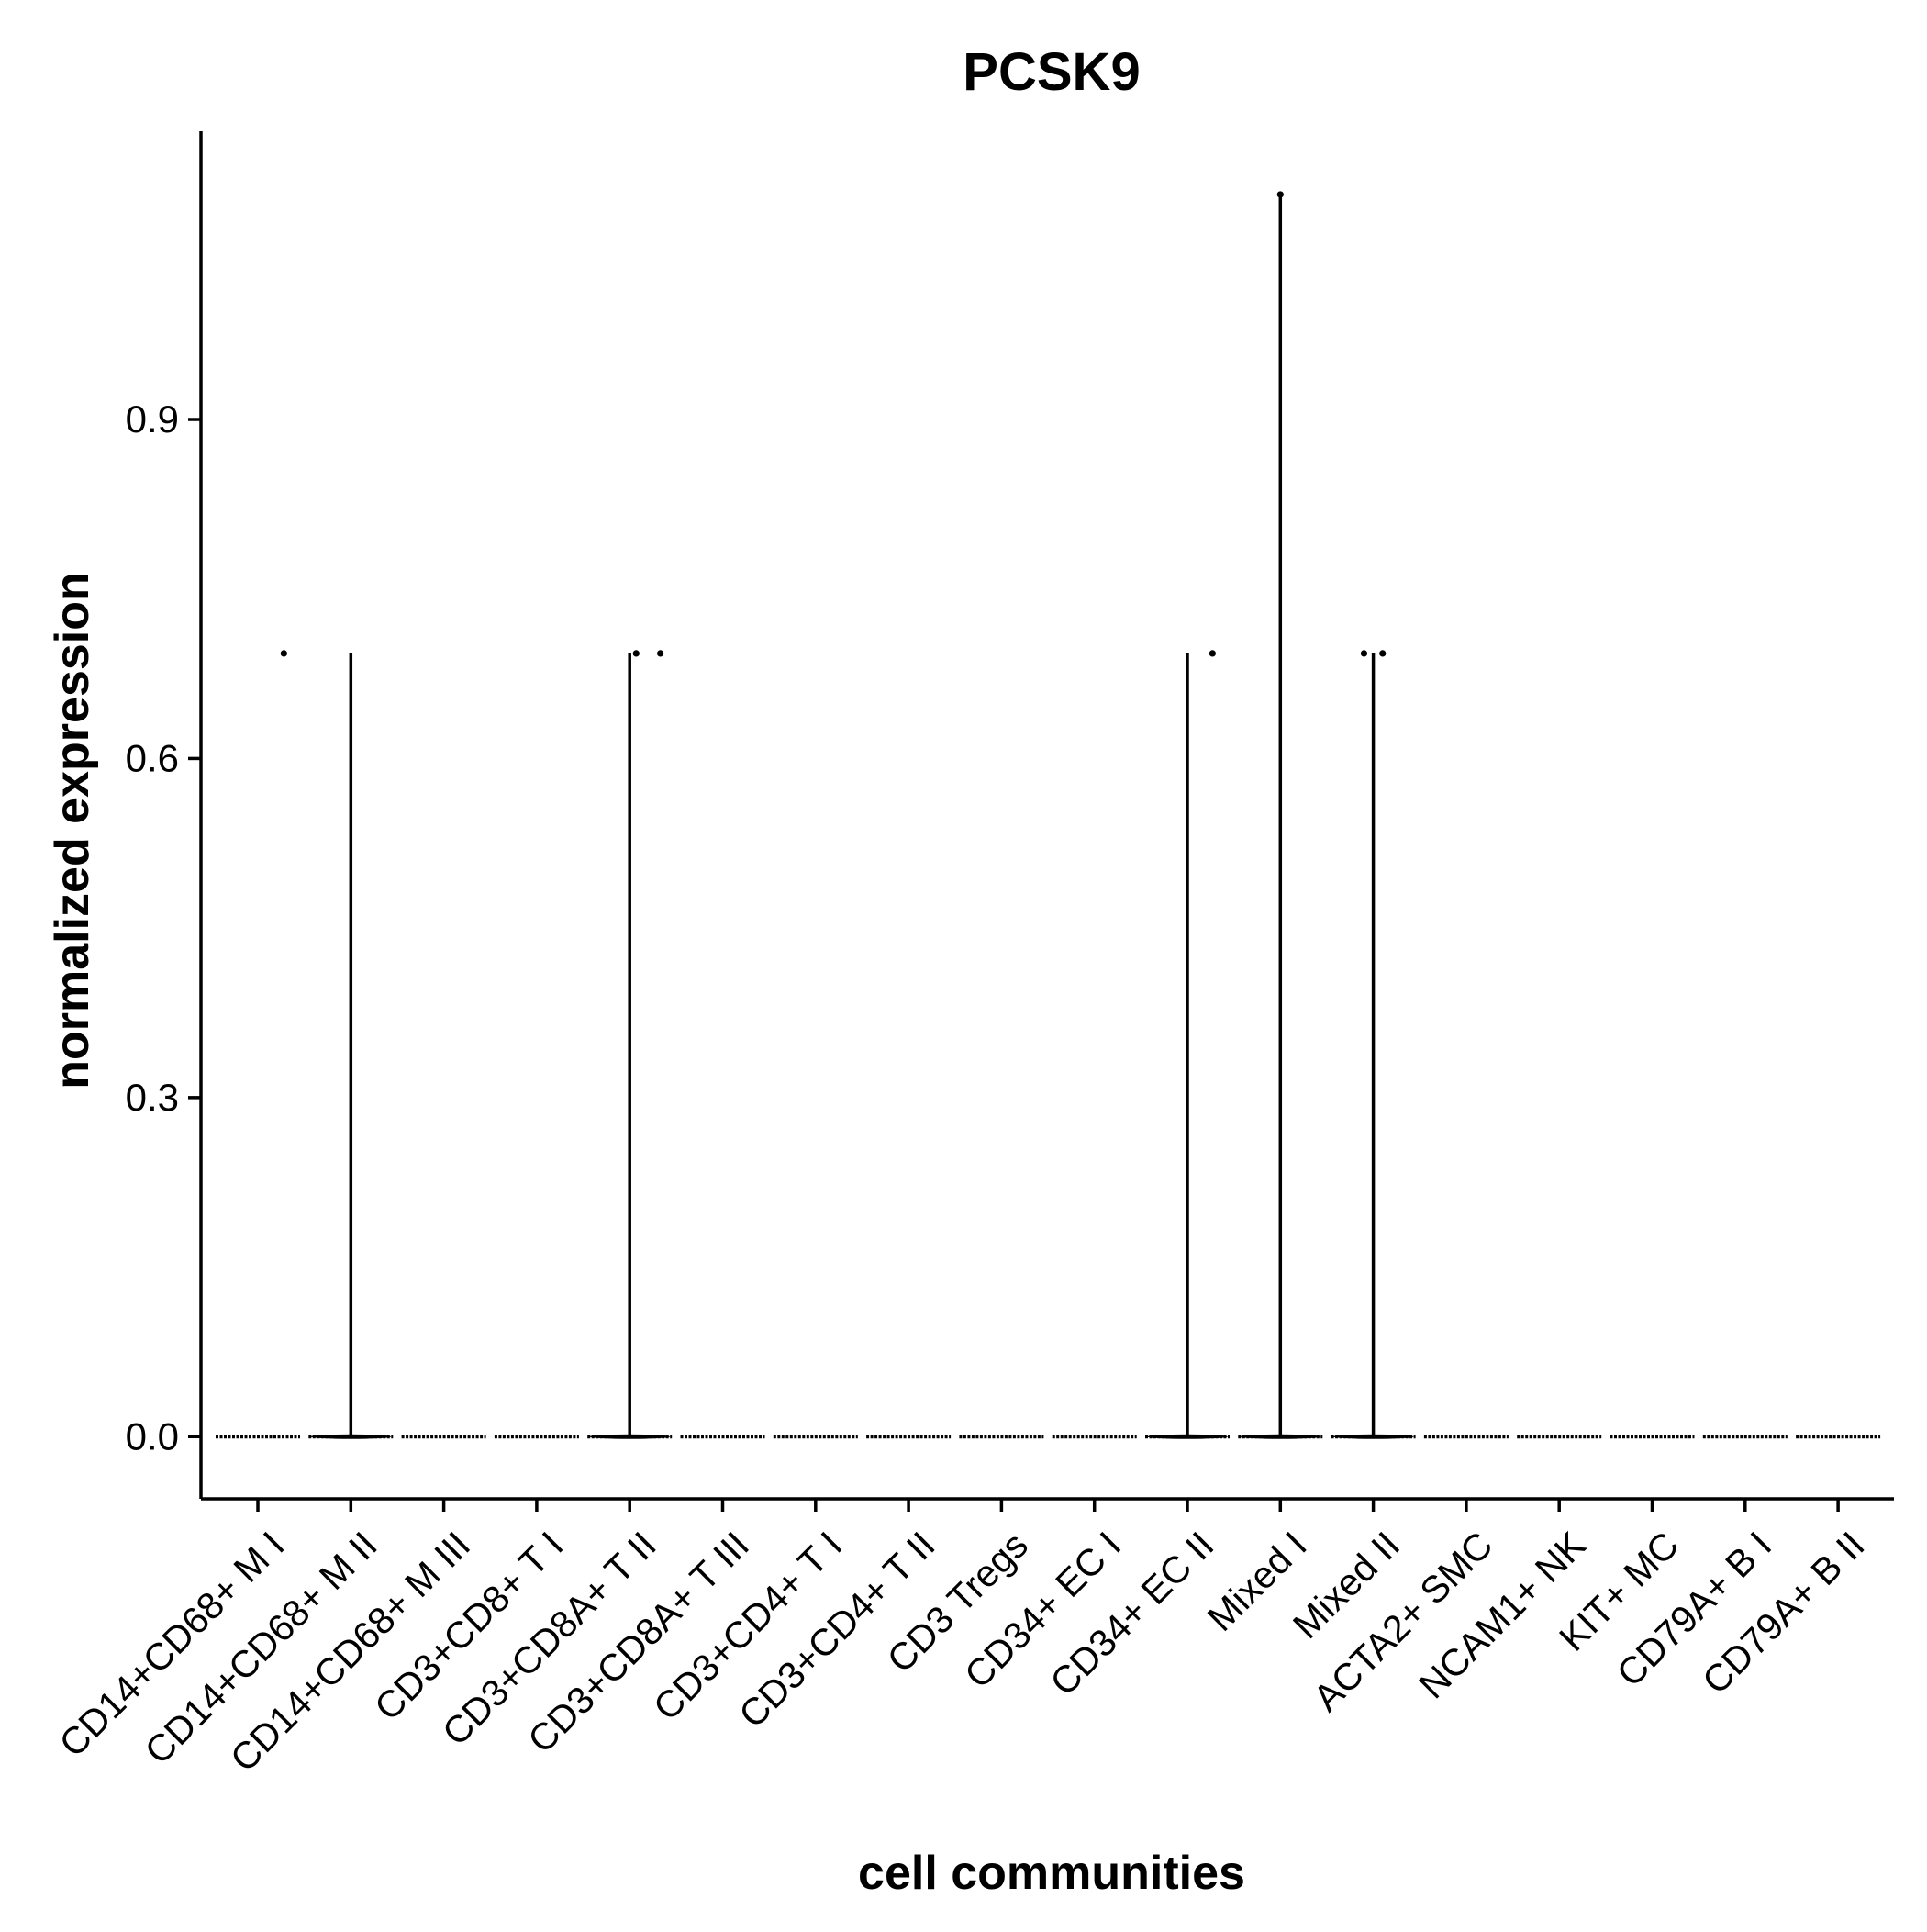  Describe the element at coordinates (1783, 1613) in the screenshot. I see `x-tick-label: CD79A+ B II` at that location.